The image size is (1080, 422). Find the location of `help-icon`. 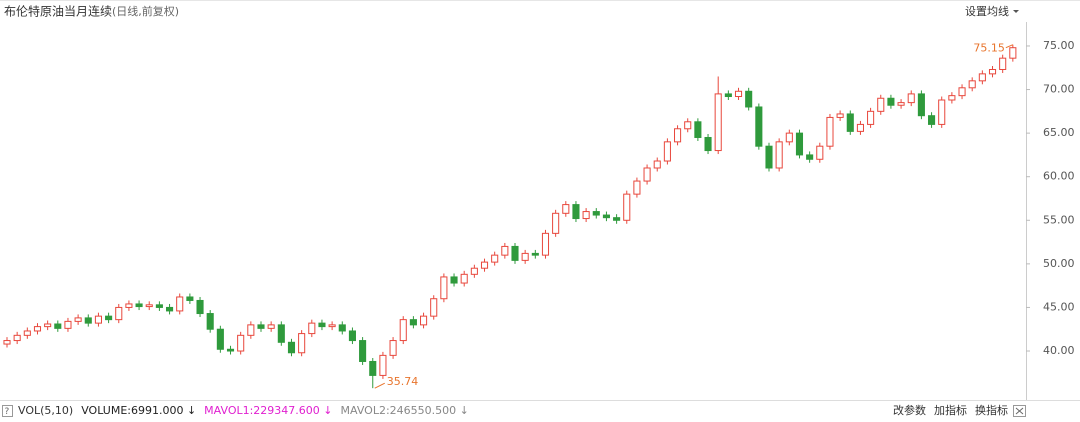

help-icon is located at coordinates (7, 411).